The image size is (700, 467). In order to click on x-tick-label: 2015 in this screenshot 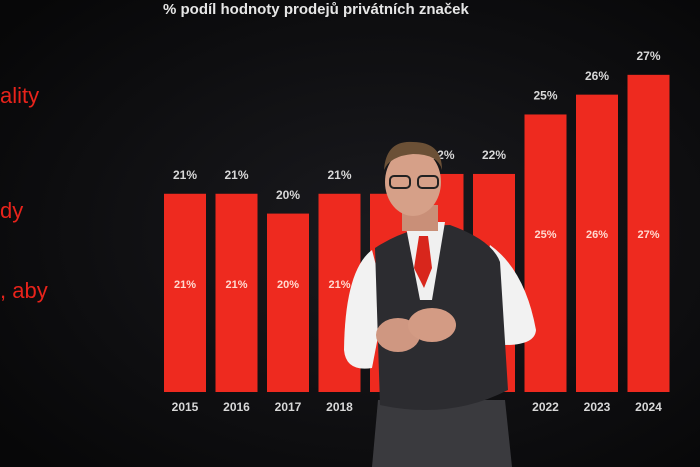, I will do `click(185, 407)`.